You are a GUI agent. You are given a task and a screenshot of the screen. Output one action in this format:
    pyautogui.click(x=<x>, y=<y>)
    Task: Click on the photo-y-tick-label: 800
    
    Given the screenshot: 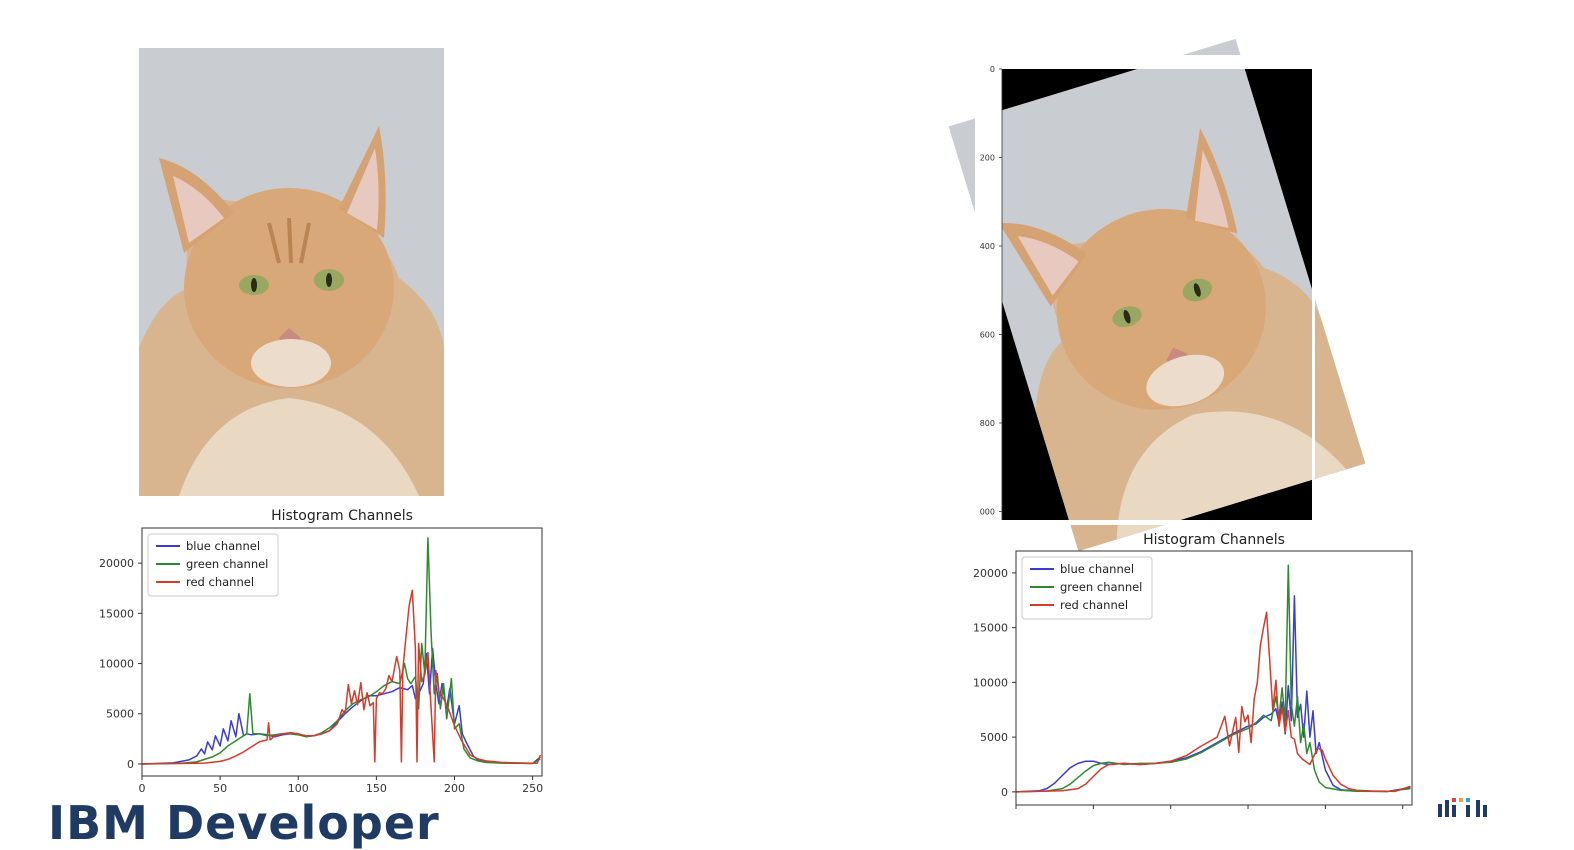 What is the action you would take?
    pyautogui.click(x=987, y=423)
    